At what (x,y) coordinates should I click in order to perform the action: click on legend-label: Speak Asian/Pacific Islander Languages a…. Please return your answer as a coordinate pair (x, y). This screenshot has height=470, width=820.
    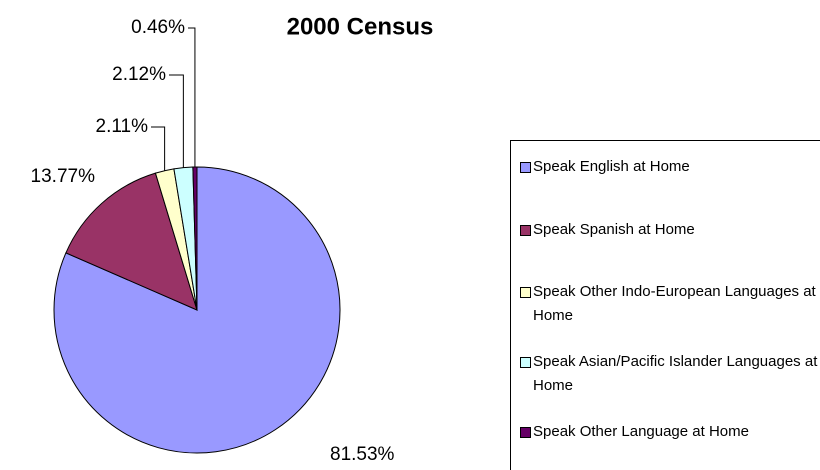
    Looking at the image, I should click on (675, 373).